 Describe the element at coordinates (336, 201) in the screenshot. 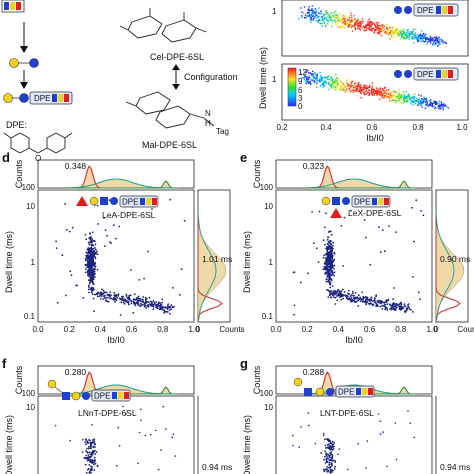

I see `glcnac-icon` at that location.